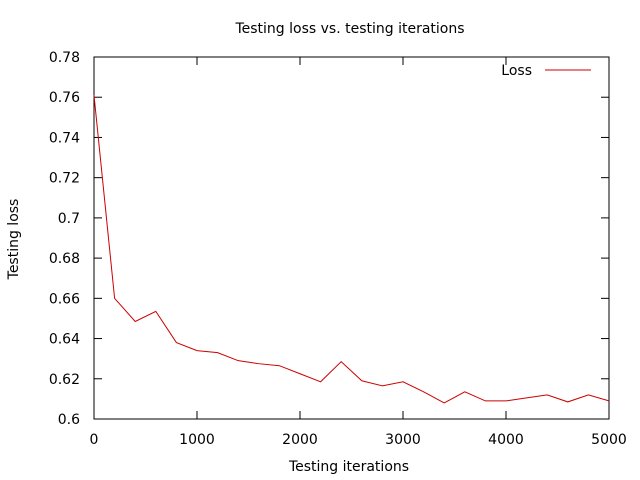 This screenshot has height=480, width=640. Describe the element at coordinates (349, 29) in the screenshot. I see `chart-title: Testing loss vs. testing iterations` at that location.